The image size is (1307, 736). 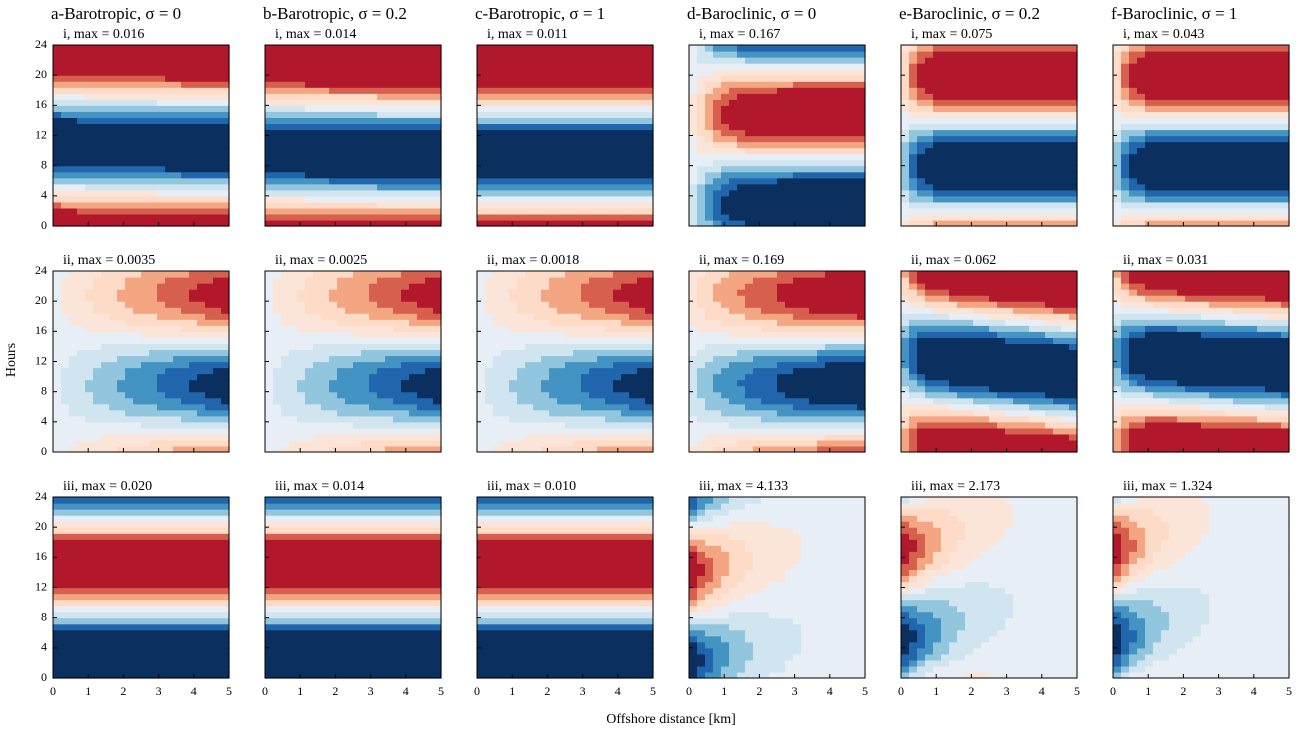 What do you see at coordinates (41, 300) in the screenshot?
I see `y-tick-label: 20` at bounding box center [41, 300].